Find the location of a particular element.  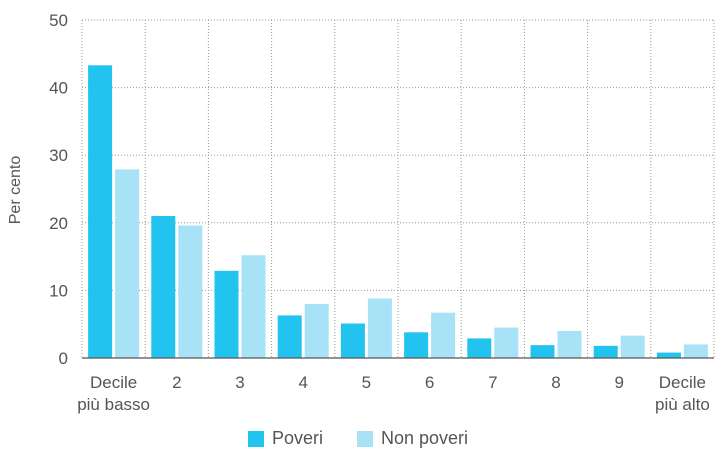

x-tick-label: 5 is located at coordinates (366, 382).